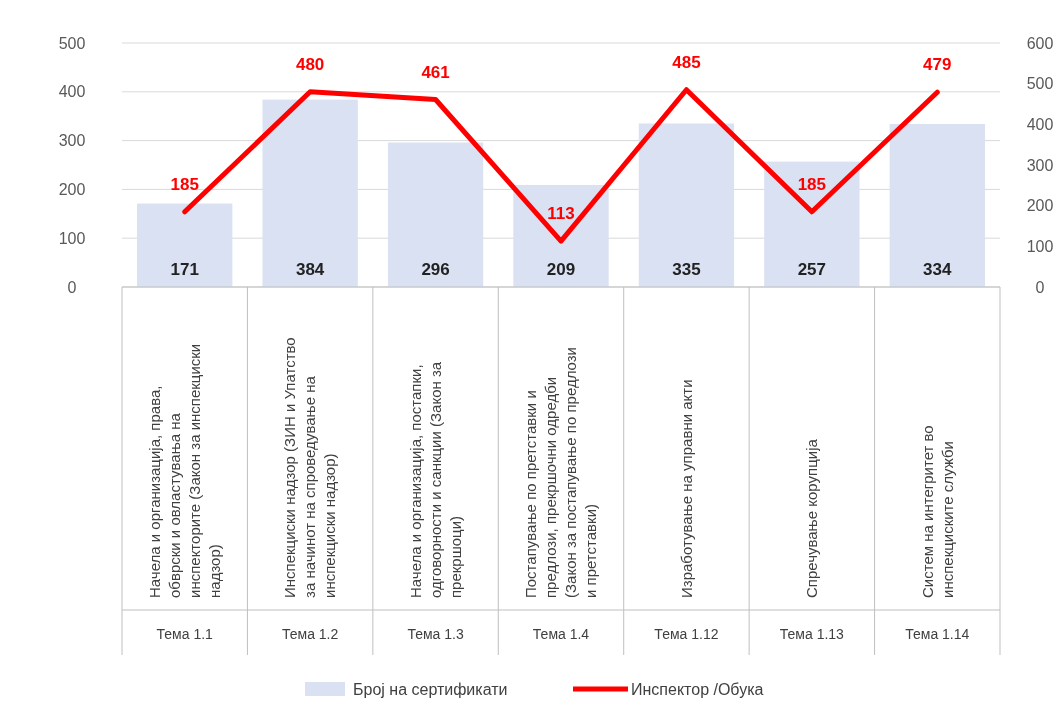  I want to click on data-label: 479, so click(937, 65).